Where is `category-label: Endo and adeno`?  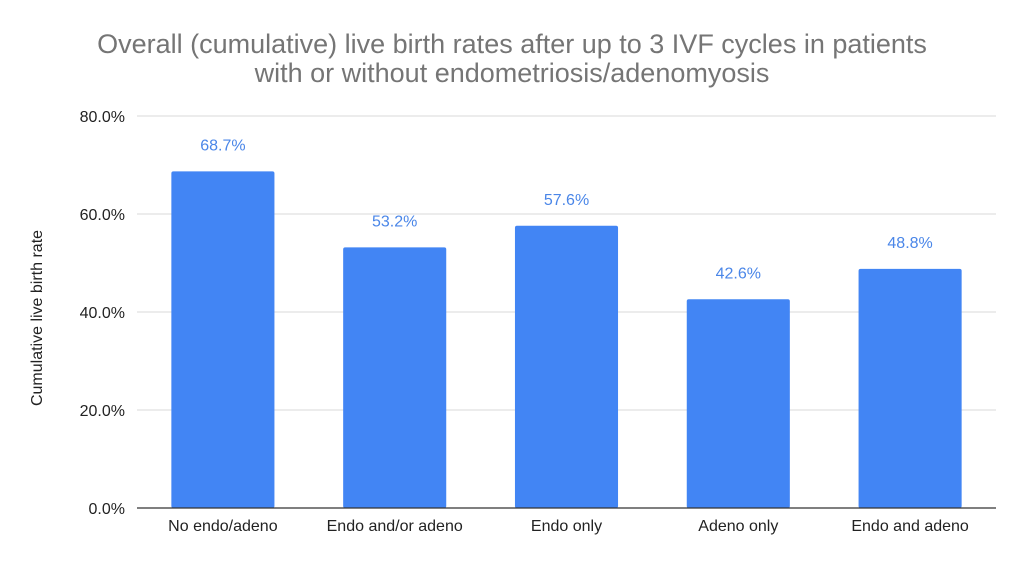 category-label: Endo and adeno is located at coordinates (910, 526).